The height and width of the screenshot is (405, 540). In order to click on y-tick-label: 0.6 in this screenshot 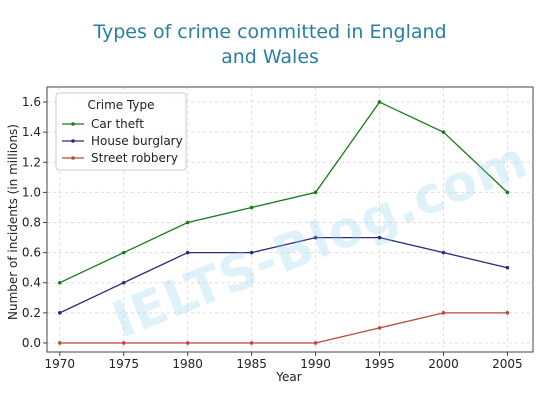, I will do `click(31, 253)`.